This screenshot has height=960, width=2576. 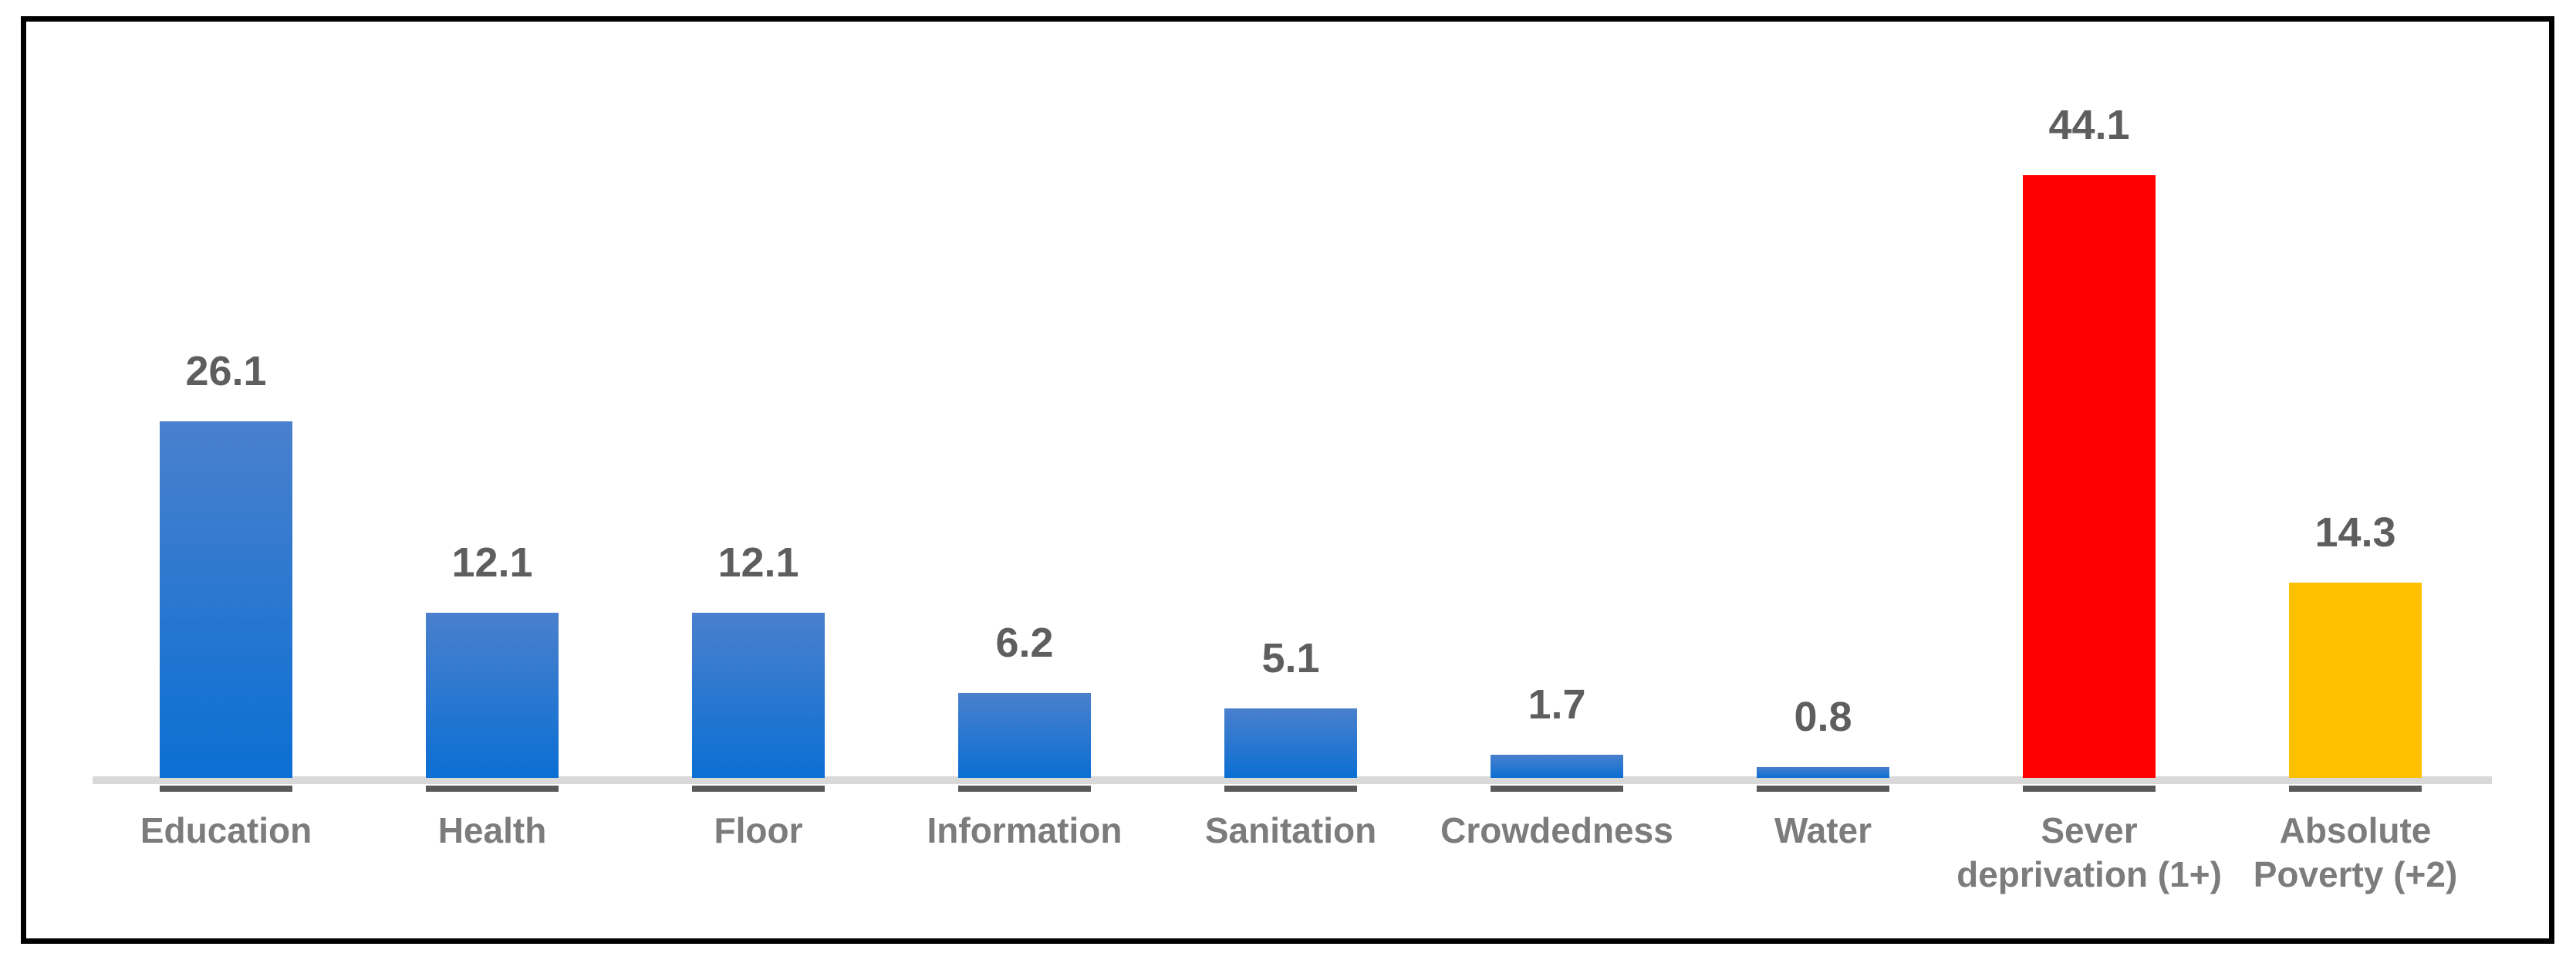 What do you see at coordinates (1557, 766) in the screenshot?
I see `bar-crowdedness` at bounding box center [1557, 766].